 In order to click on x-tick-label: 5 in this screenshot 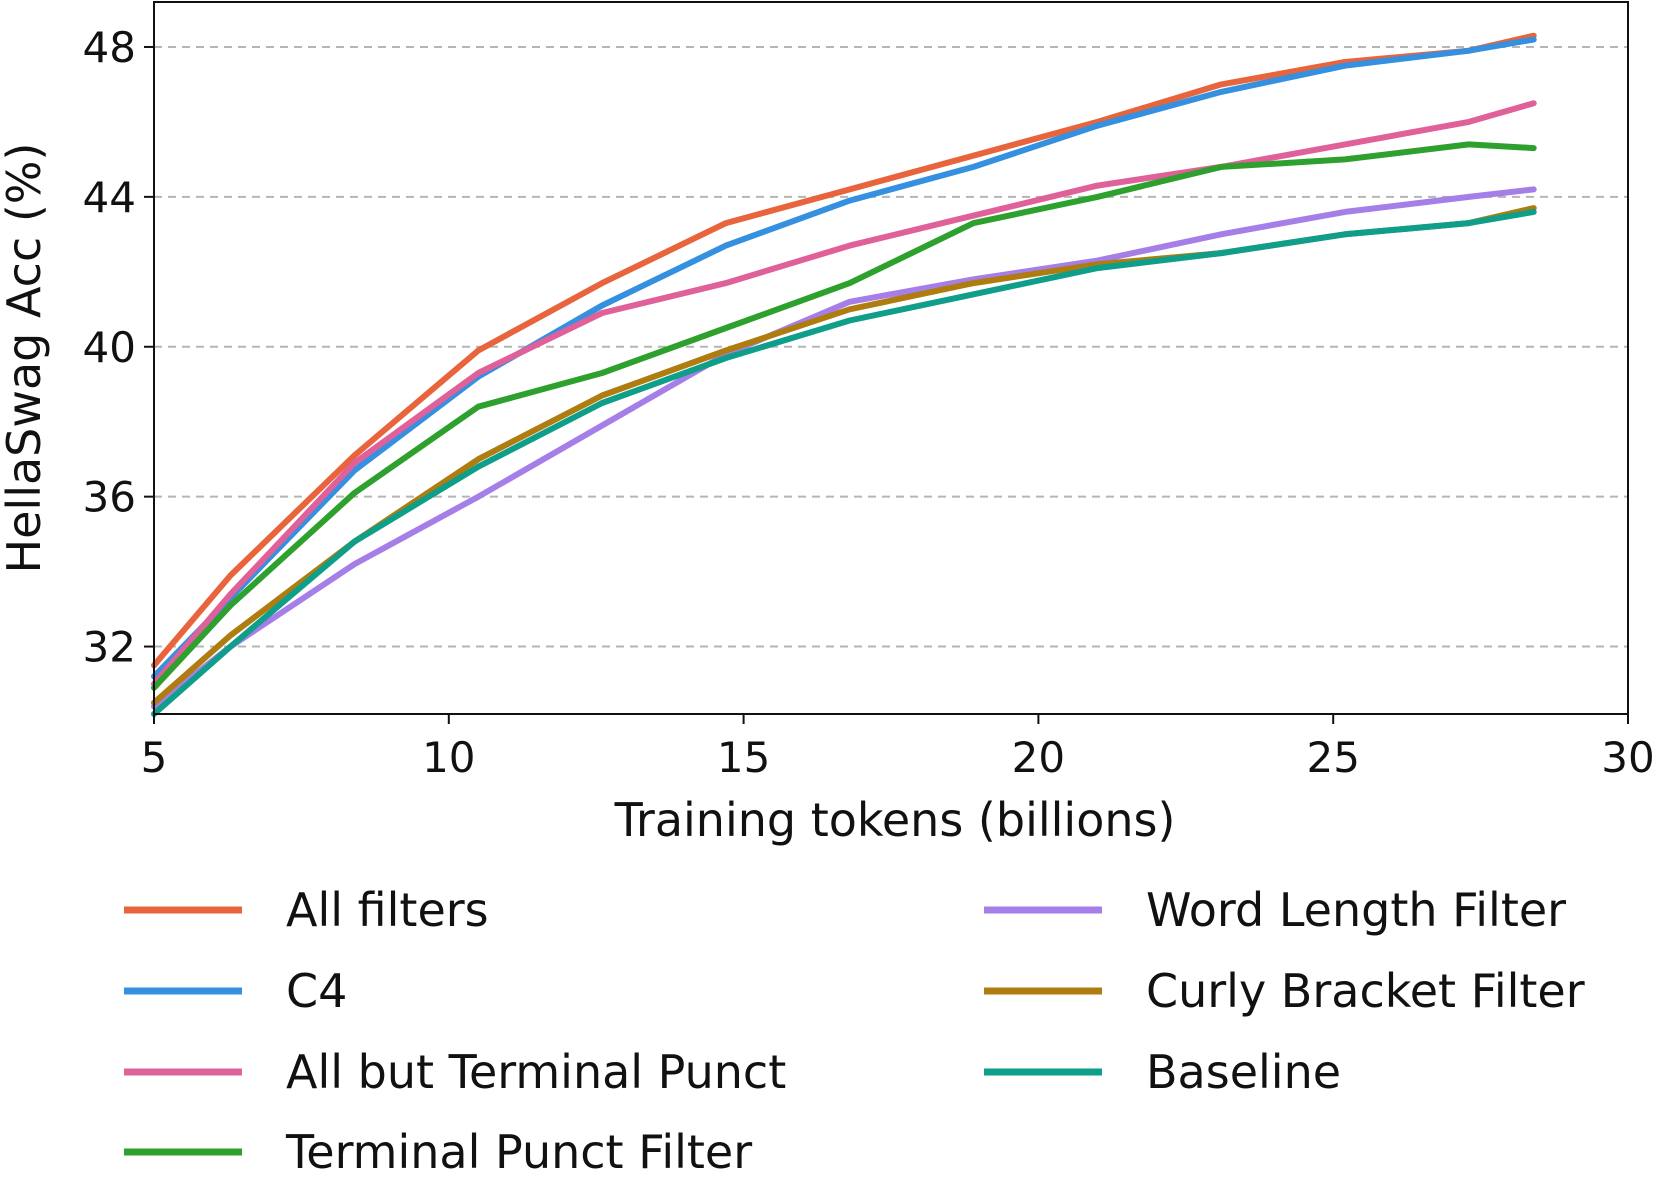, I will do `click(154, 757)`.